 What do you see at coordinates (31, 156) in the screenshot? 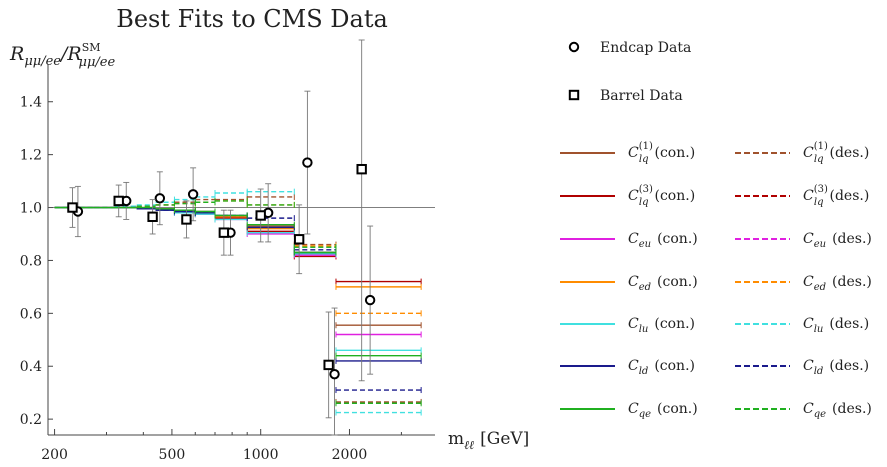
I see `y-tick-label: 1.2` at bounding box center [31, 156].